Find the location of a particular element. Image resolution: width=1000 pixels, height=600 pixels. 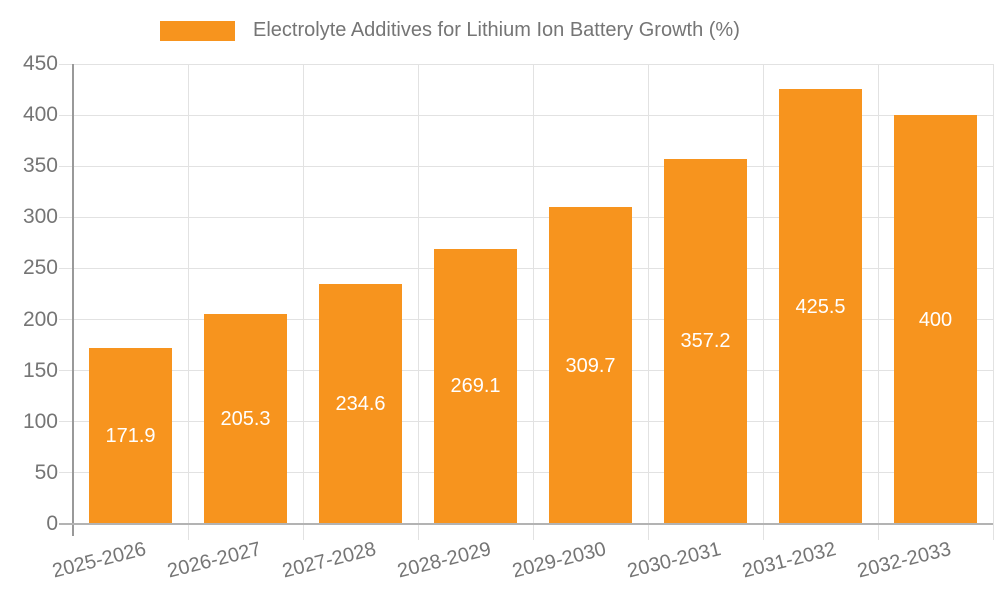

y-axis-tick-label: 50 is located at coordinates (46, 472).